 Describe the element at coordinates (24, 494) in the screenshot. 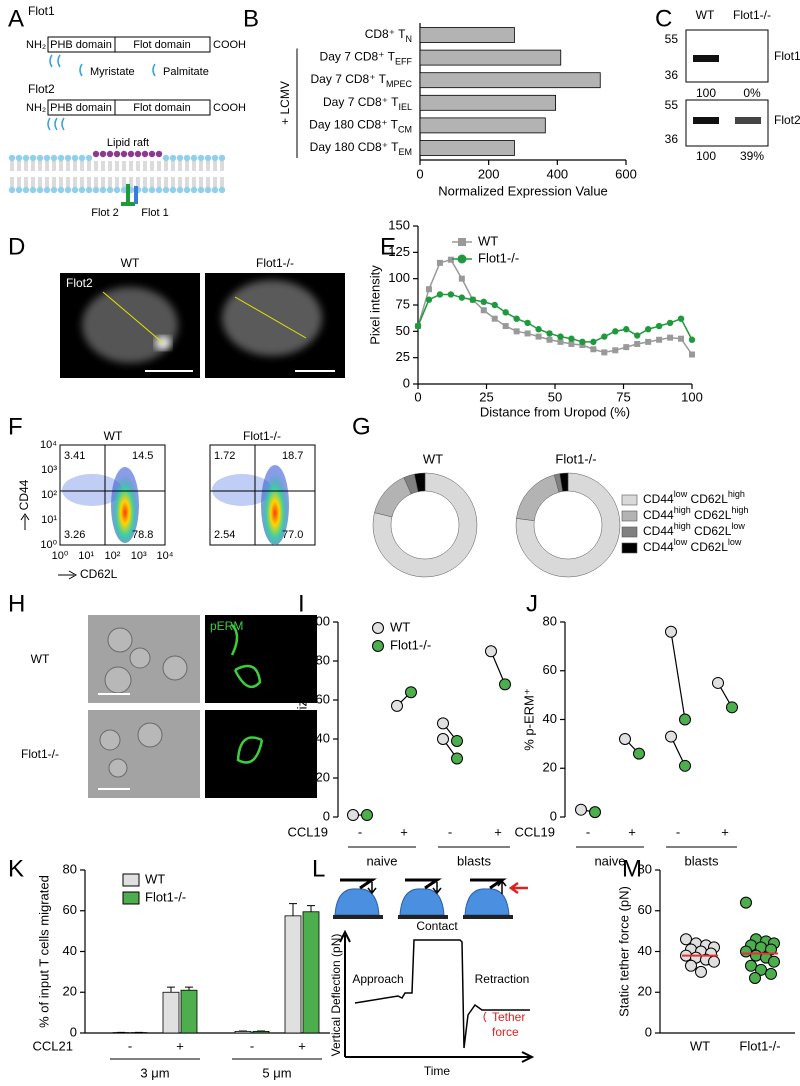

I see `y-axis-label: CD44` at that location.